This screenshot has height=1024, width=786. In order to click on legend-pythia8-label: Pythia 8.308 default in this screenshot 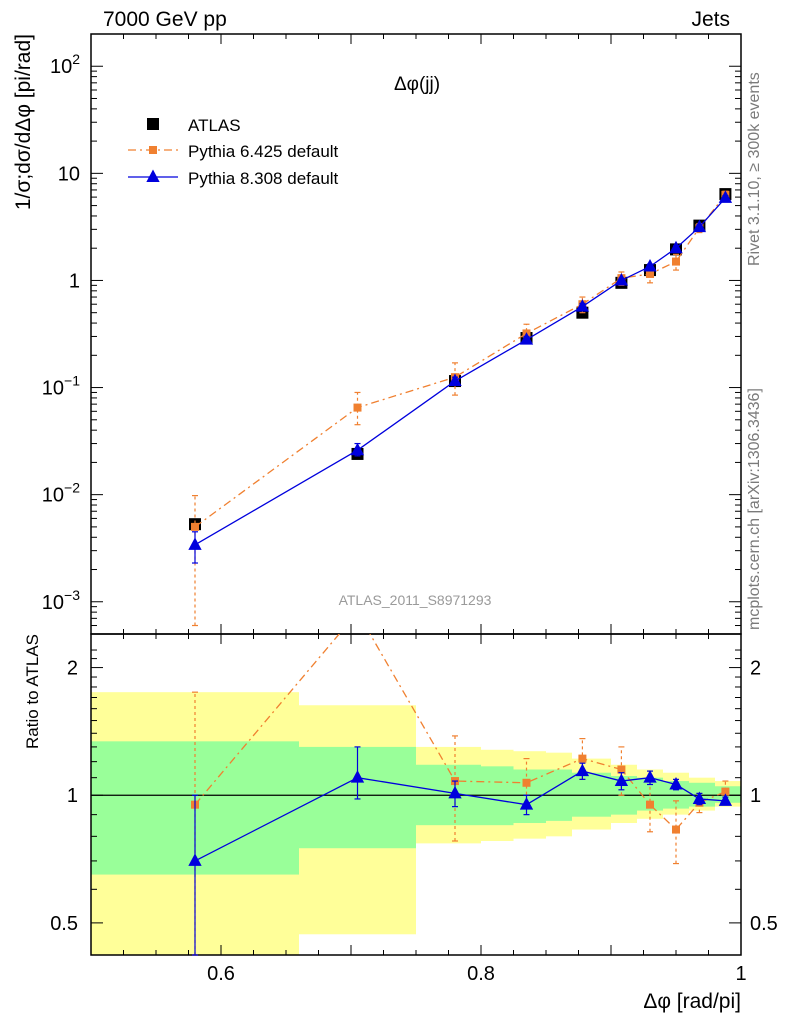, I will do `click(263, 178)`.